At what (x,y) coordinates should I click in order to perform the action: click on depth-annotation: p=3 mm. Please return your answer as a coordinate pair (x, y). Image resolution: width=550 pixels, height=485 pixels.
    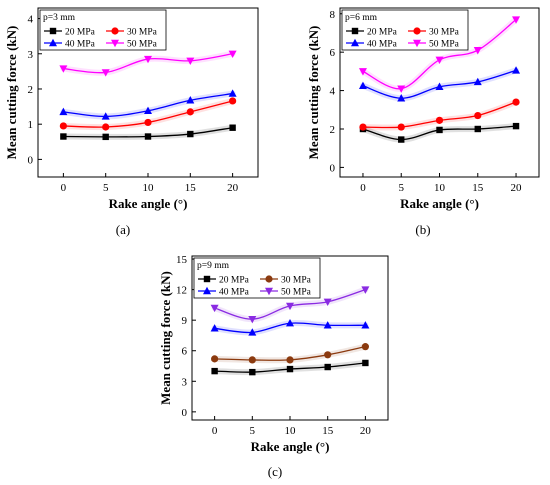
    Looking at the image, I should click on (59, 18).